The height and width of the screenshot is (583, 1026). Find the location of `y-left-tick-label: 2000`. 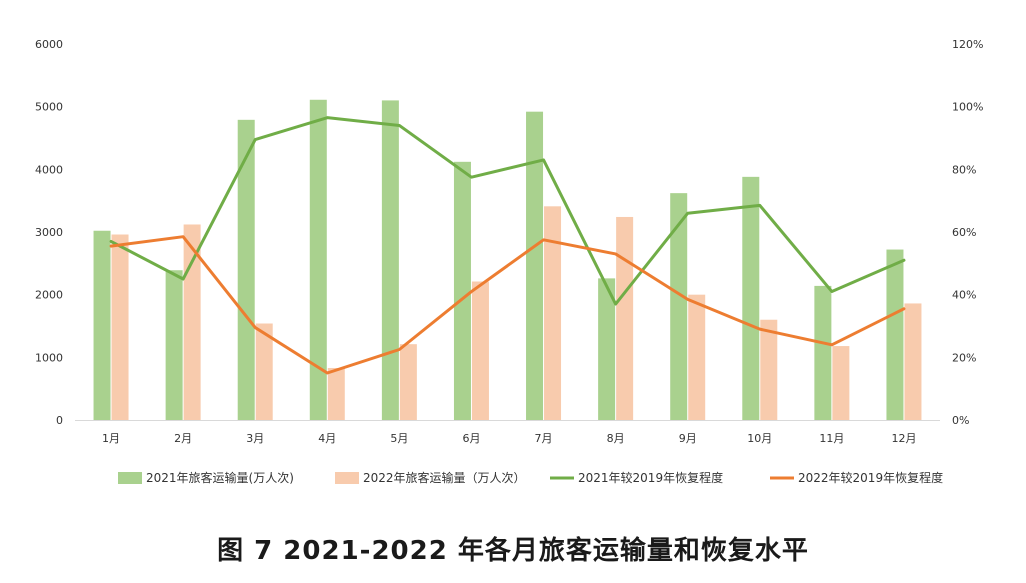

y-left-tick-label: 2000 is located at coordinates (49, 295).